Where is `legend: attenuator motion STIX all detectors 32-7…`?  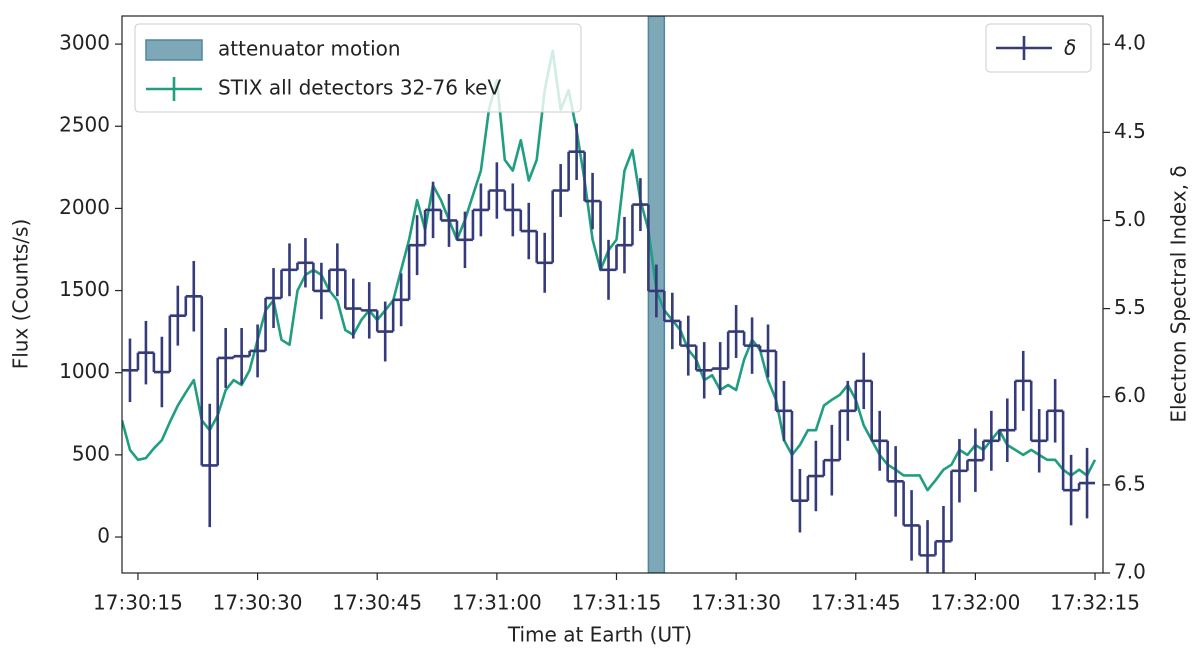 legend: attenuator motion STIX all detectors 32-7… is located at coordinates (358, 68).